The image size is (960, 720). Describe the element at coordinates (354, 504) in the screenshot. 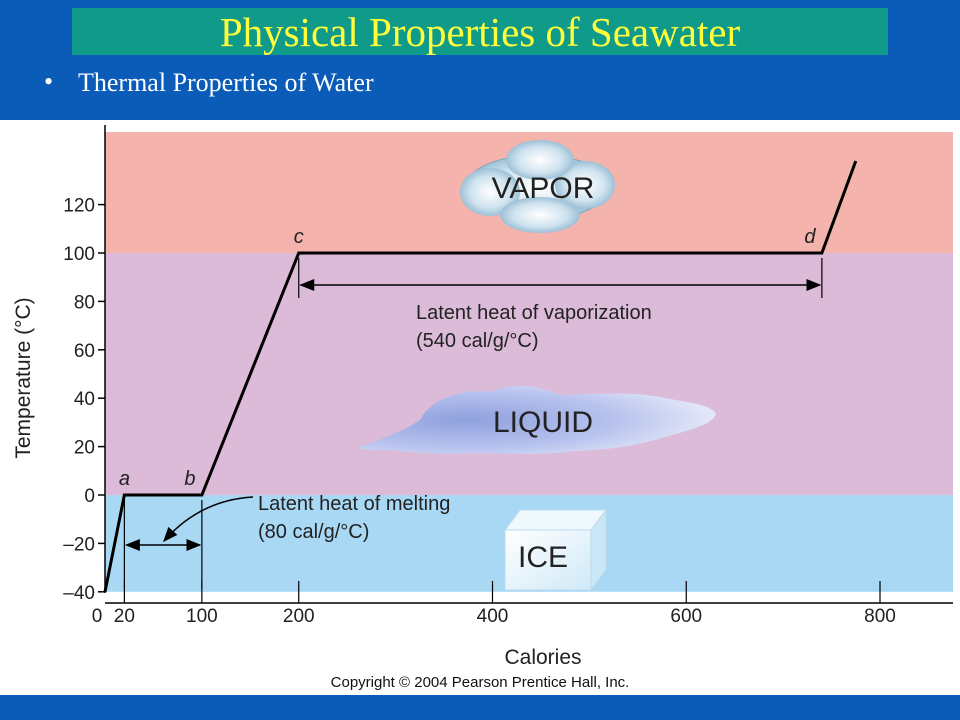

I see `melting-label-line1: Latent heat of melting` at that location.